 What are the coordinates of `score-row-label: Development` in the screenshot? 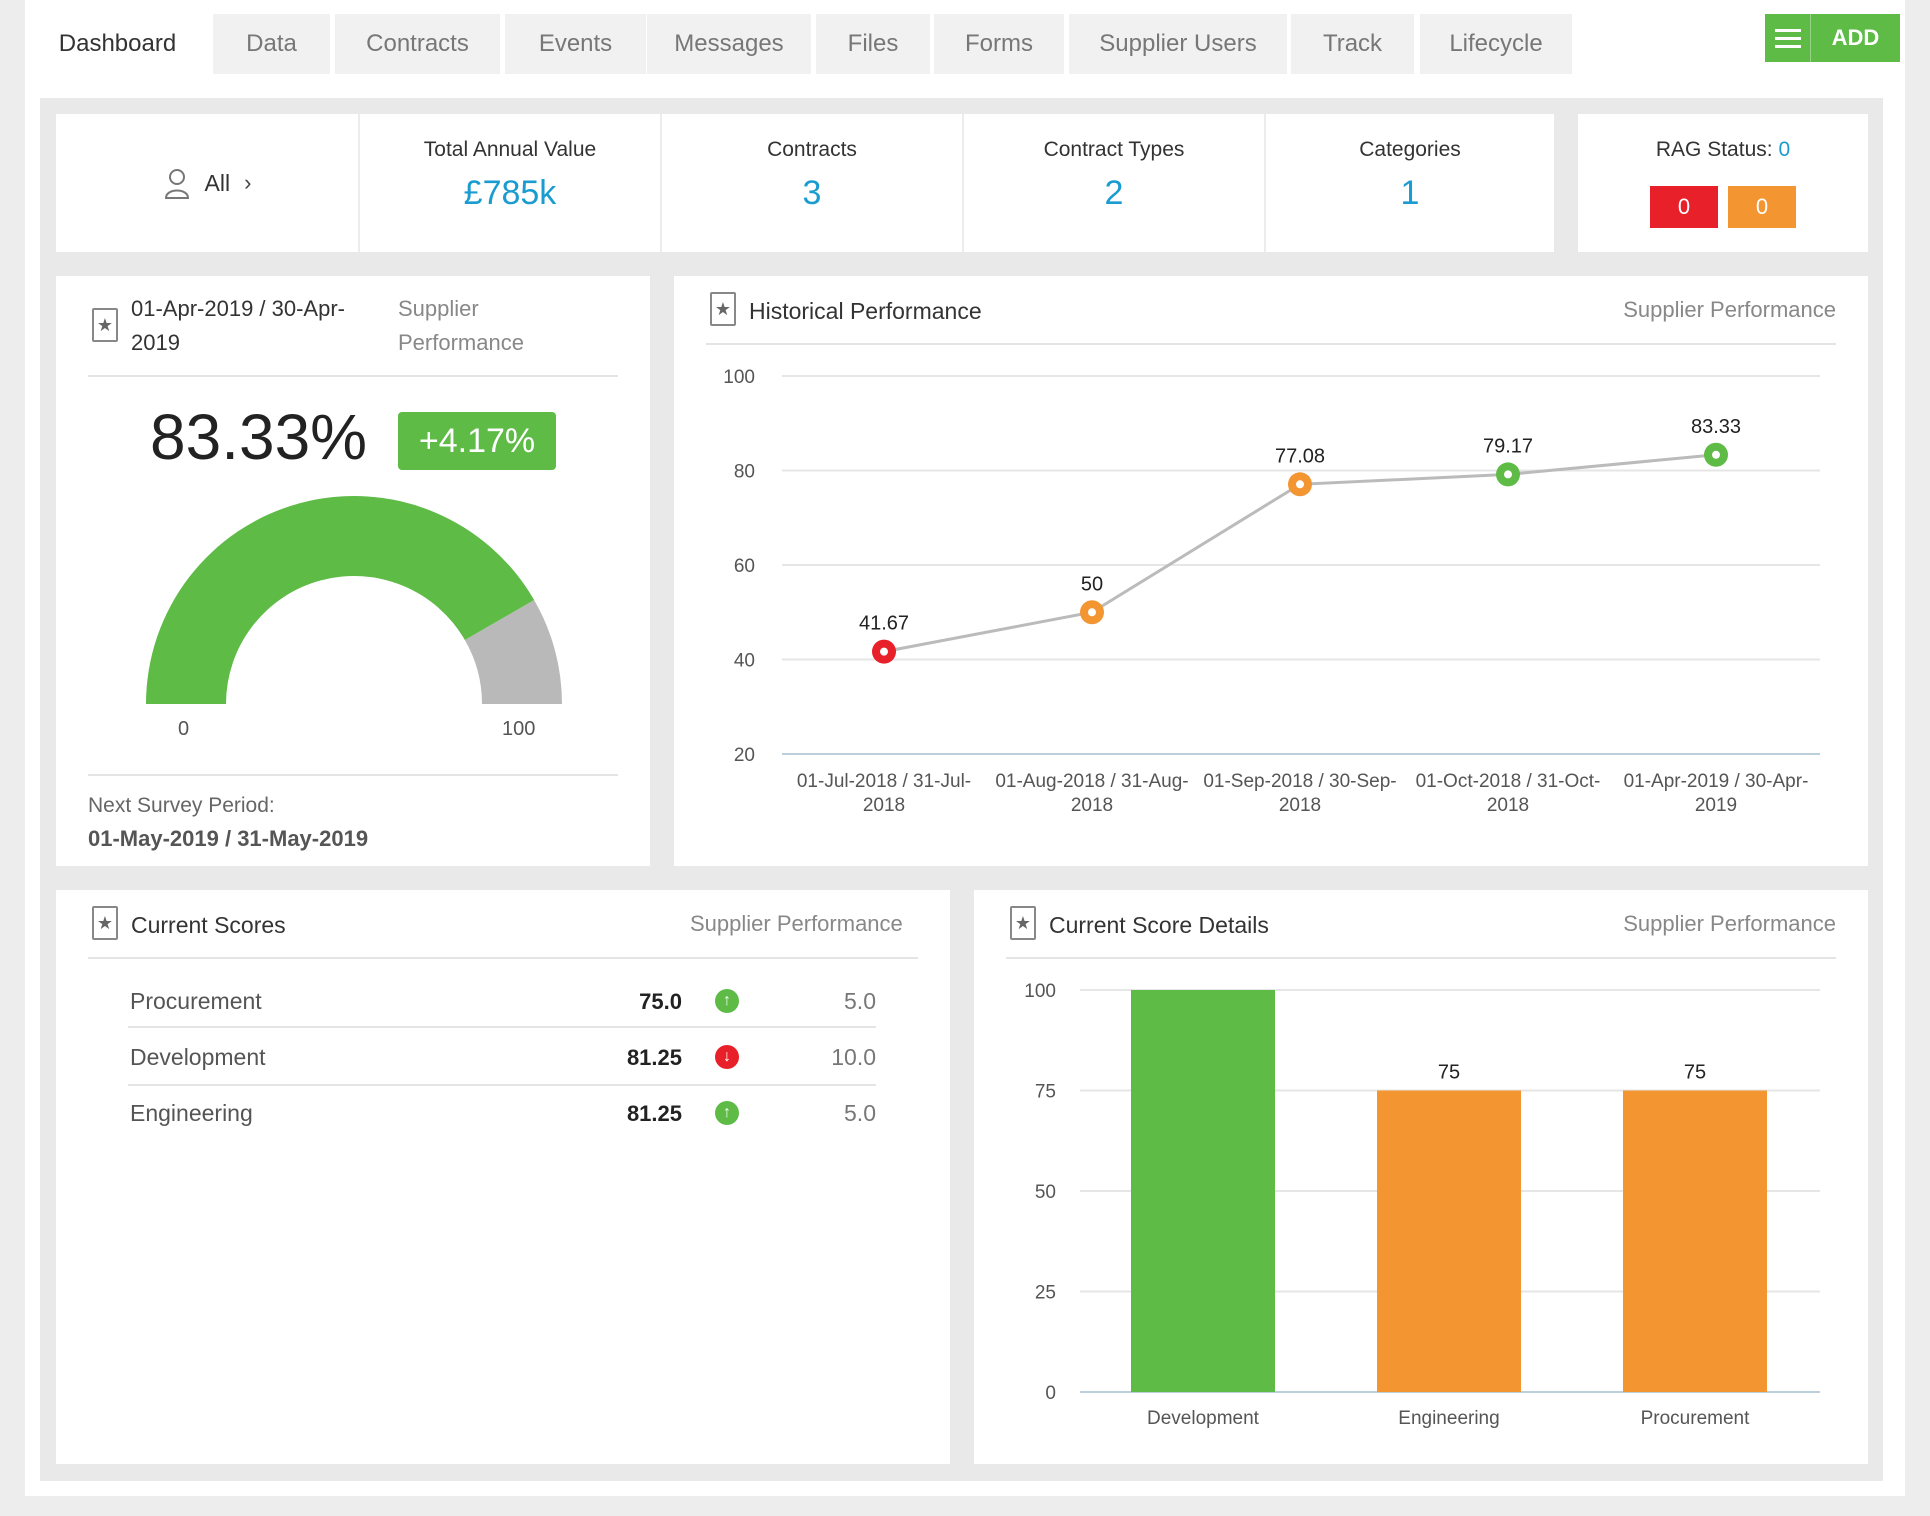 It's located at (198, 1057).